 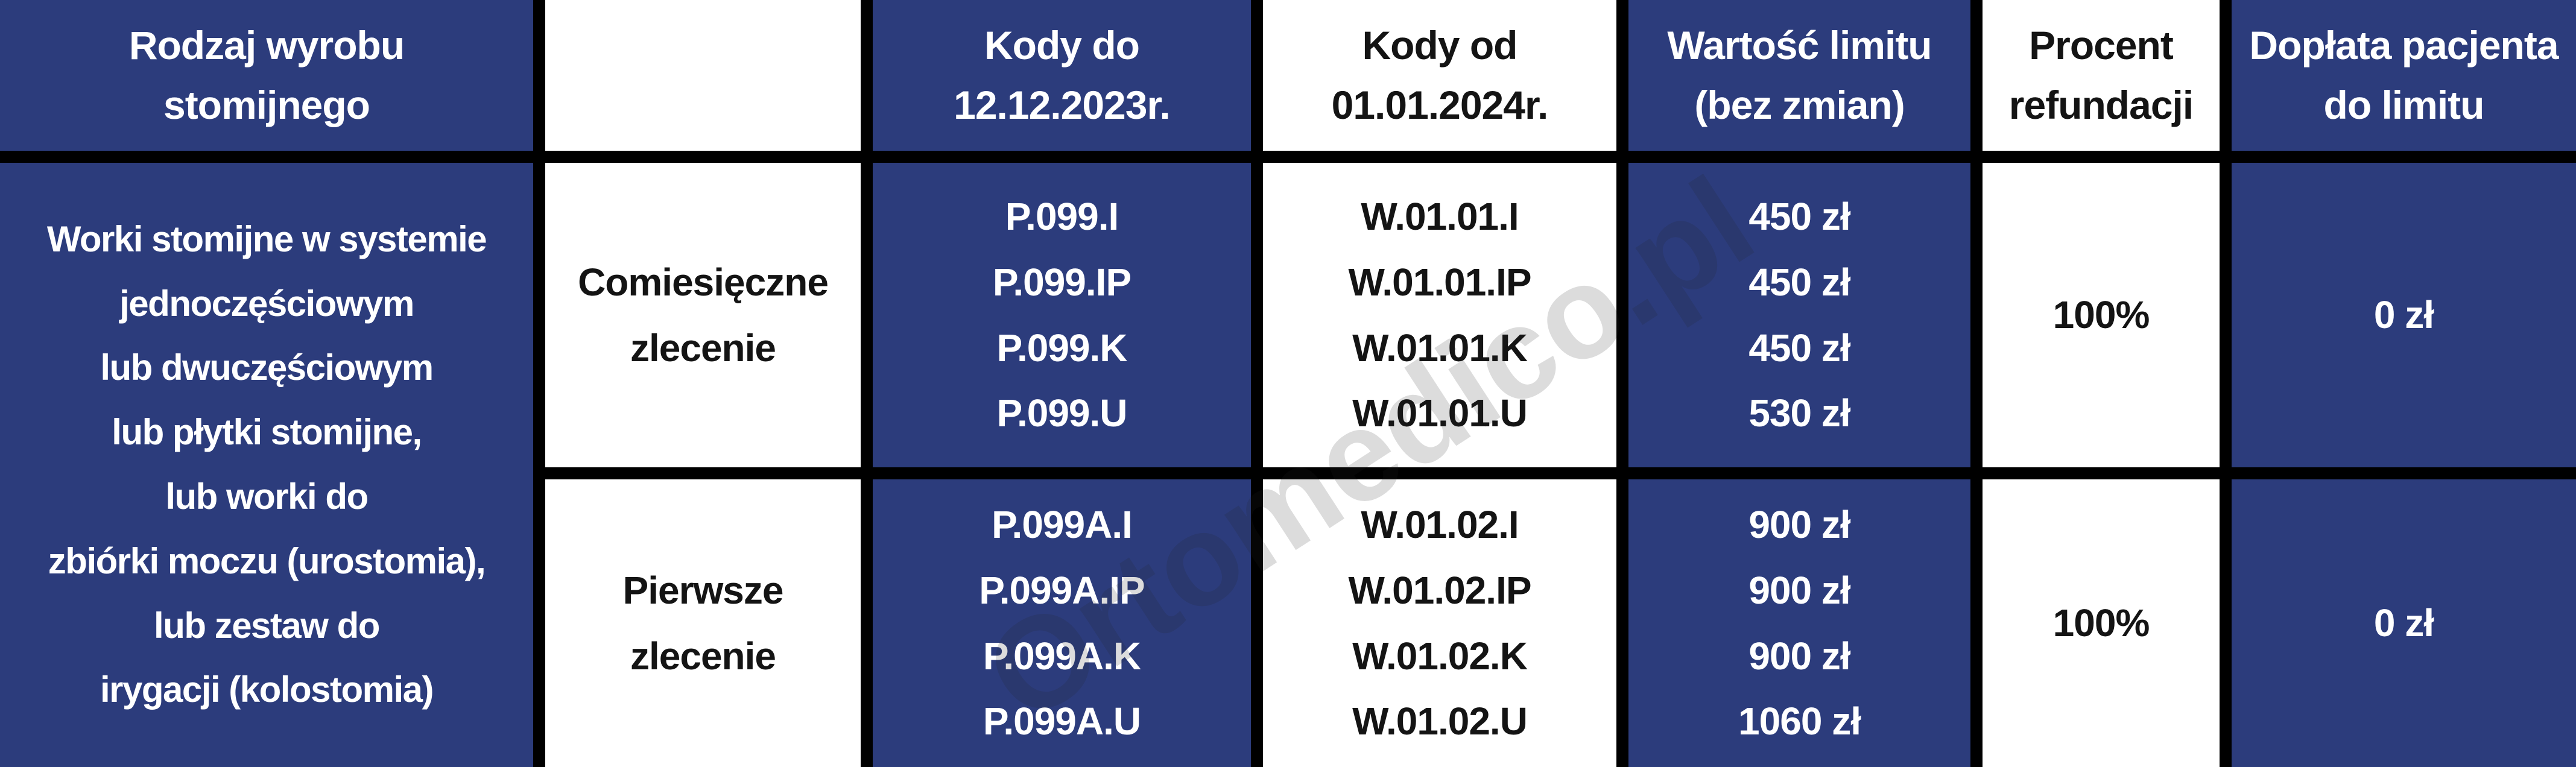 I want to click on cell-codes-old-monthly: P.099.I P.099.IP P.099.K P.099.U, so click(x=1062, y=315).